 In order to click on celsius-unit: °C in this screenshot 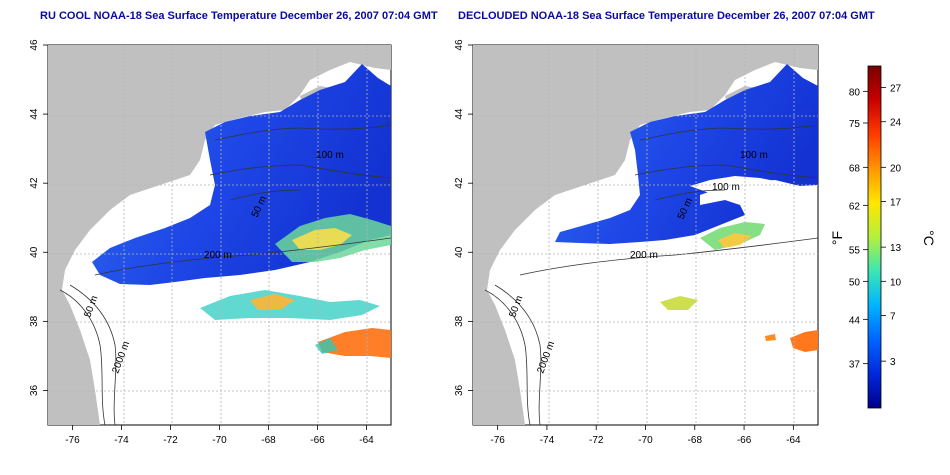, I will do `click(929, 238)`.